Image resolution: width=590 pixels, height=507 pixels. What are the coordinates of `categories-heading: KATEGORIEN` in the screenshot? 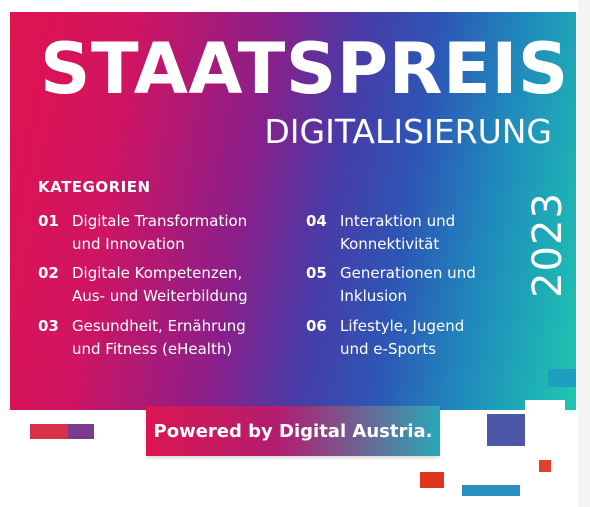 It's located at (94, 187).